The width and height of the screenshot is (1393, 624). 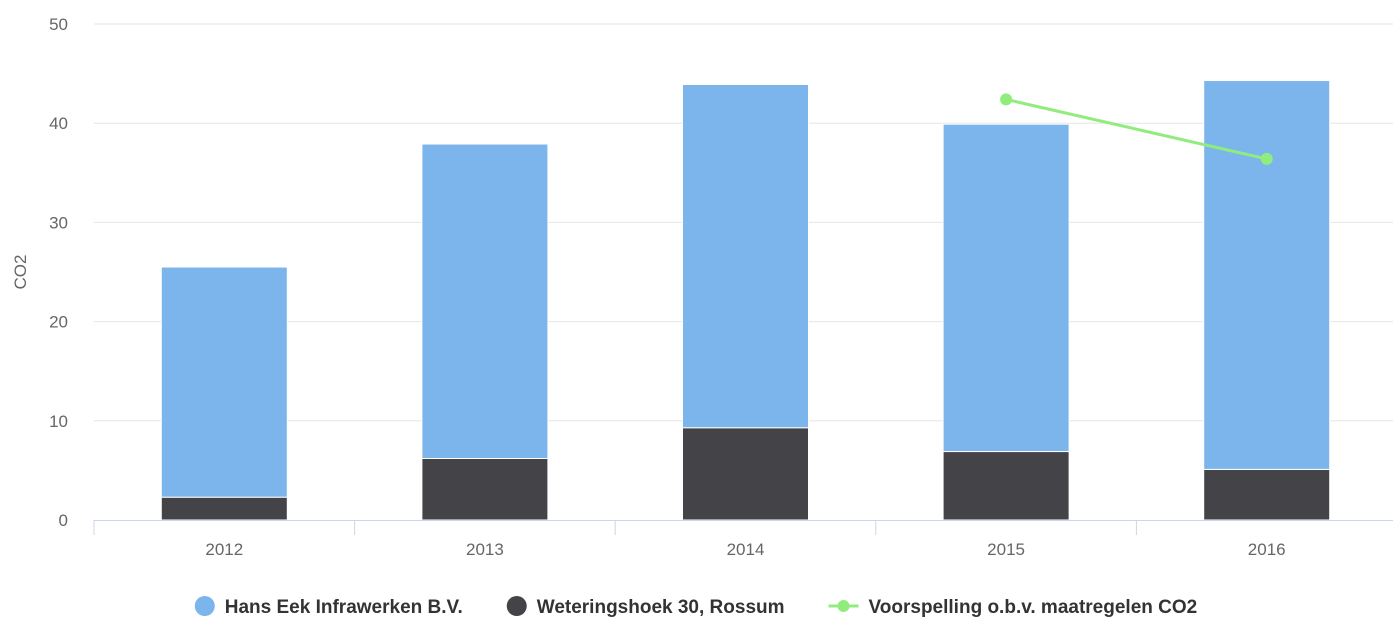 I want to click on y-tick-label: 10, so click(x=58, y=421).